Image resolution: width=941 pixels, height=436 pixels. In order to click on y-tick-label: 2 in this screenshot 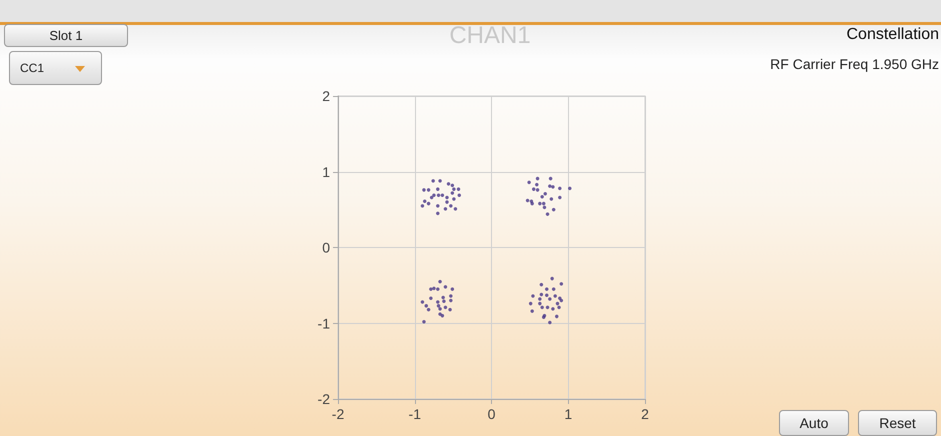, I will do `click(326, 96)`.